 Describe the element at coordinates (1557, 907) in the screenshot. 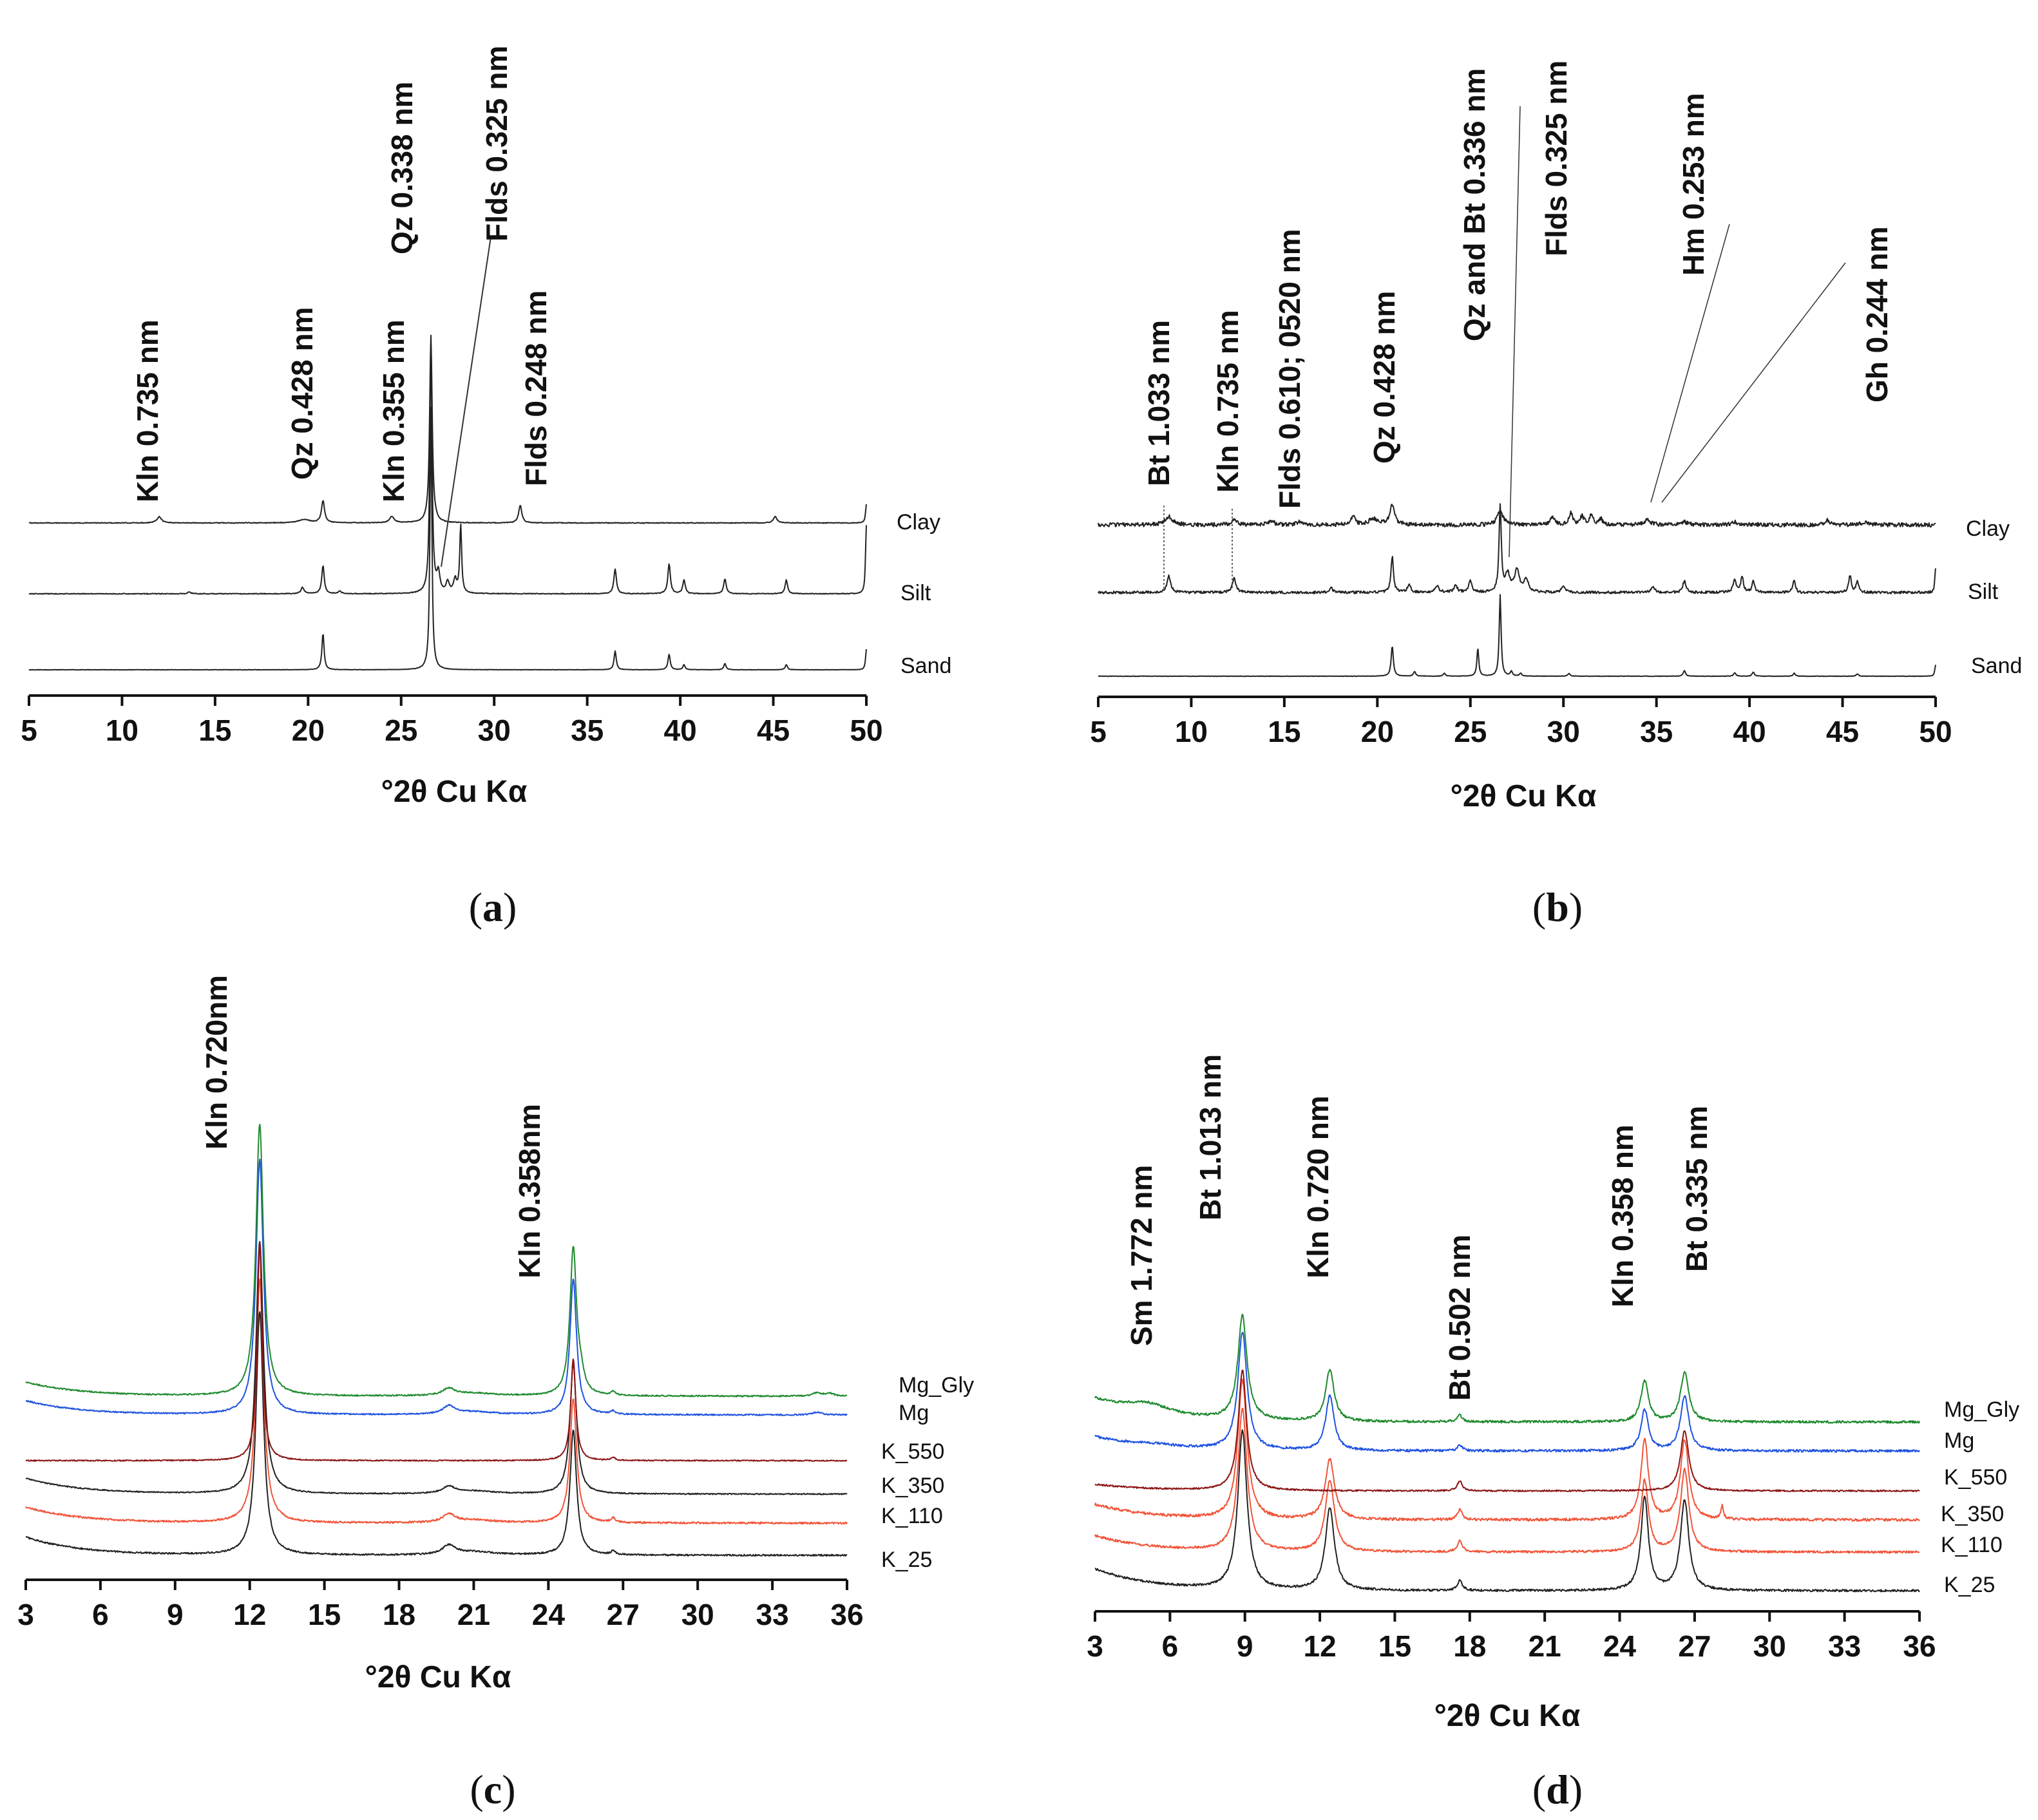

I see `panel-b-caption: (b)` at that location.